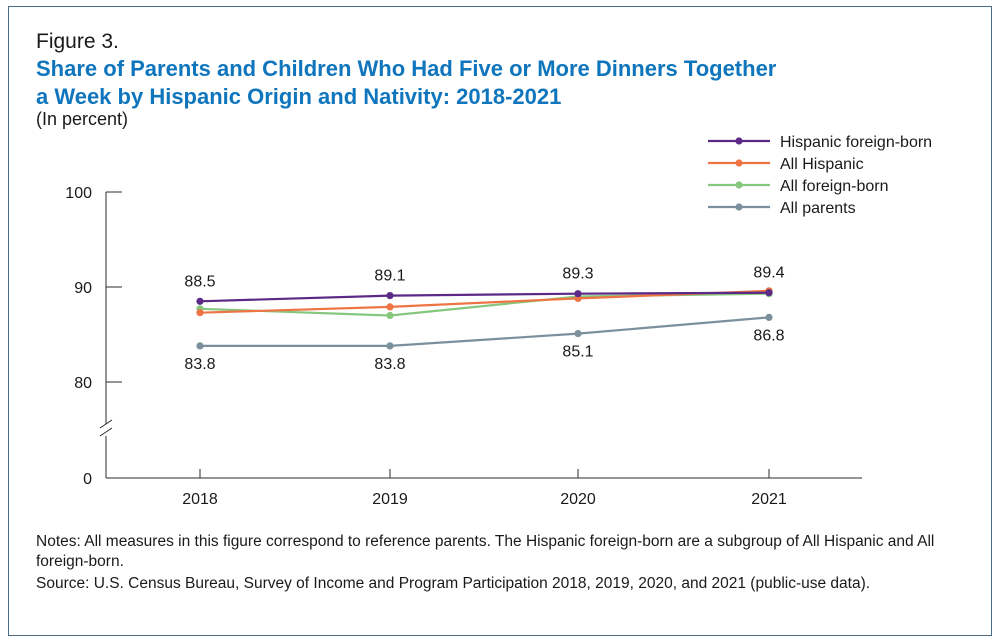 This screenshot has width=1000, height=643. What do you see at coordinates (834, 186) in the screenshot?
I see `legend-entry: All foreign-born` at bounding box center [834, 186].